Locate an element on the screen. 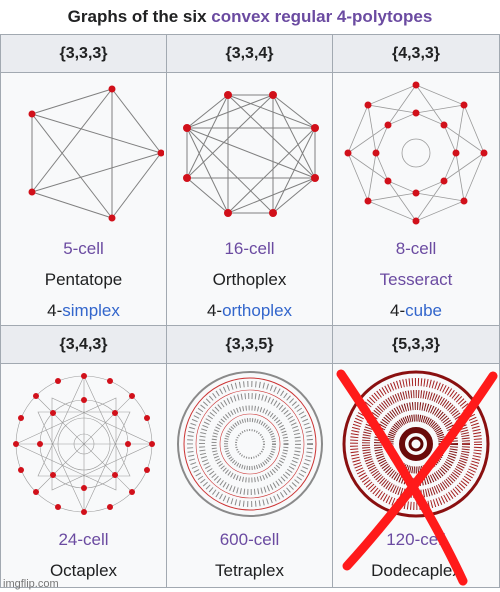 This screenshot has width=500, height=592. header-cell: {3,3,4} is located at coordinates (249, 54).